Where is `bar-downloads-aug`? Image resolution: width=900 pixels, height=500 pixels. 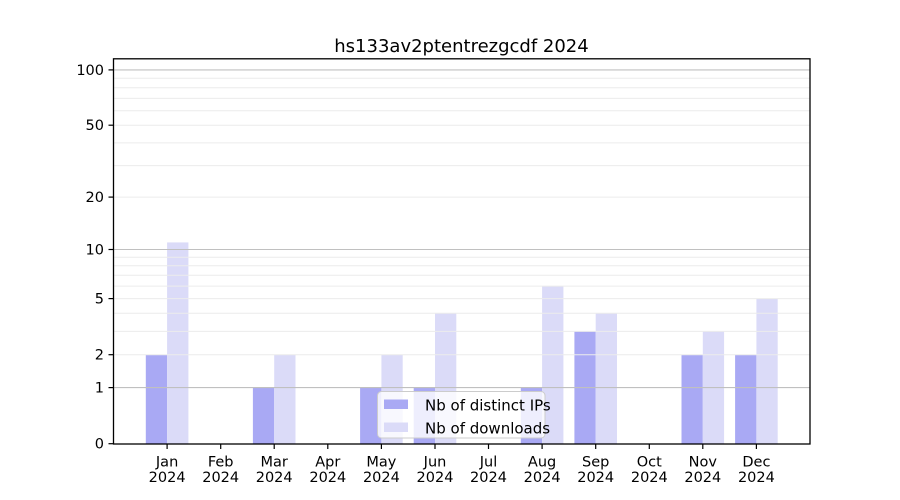 bar-downloads-aug is located at coordinates (553, 365).